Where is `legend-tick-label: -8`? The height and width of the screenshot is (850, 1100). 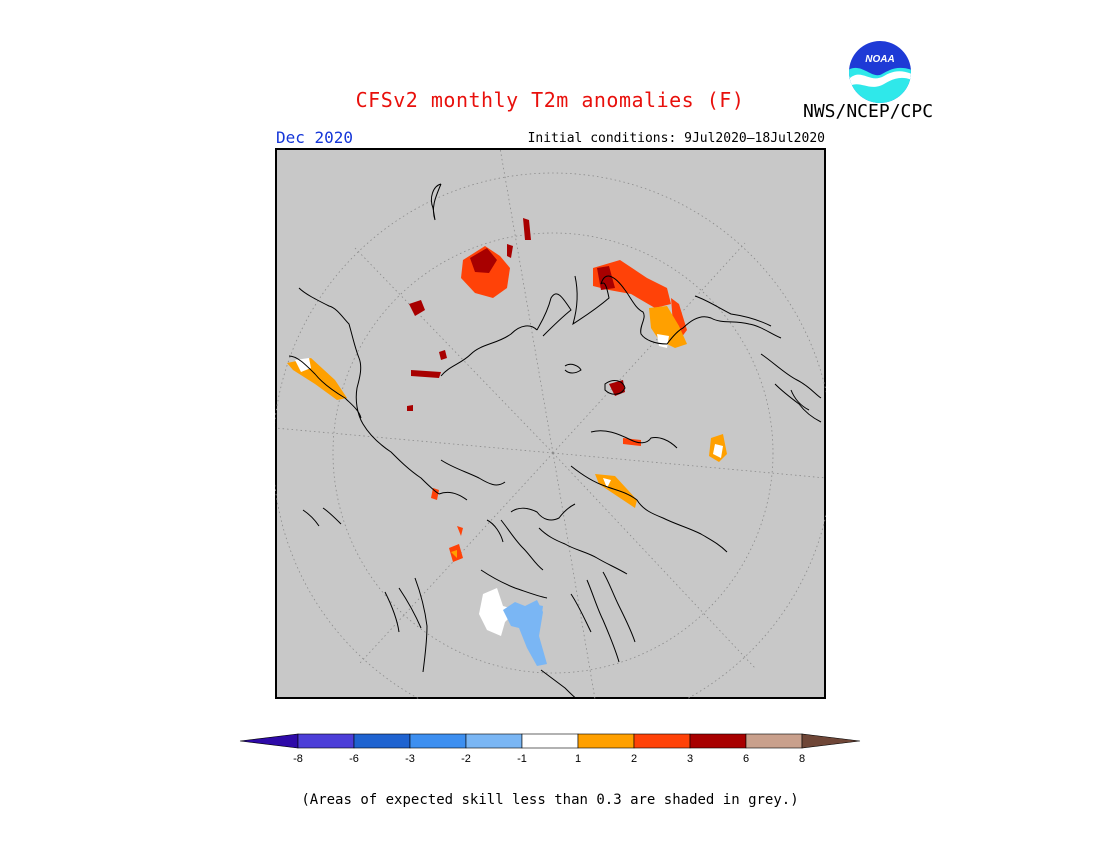 legend-tick-label: -8 is located at coordinates (298, 759).